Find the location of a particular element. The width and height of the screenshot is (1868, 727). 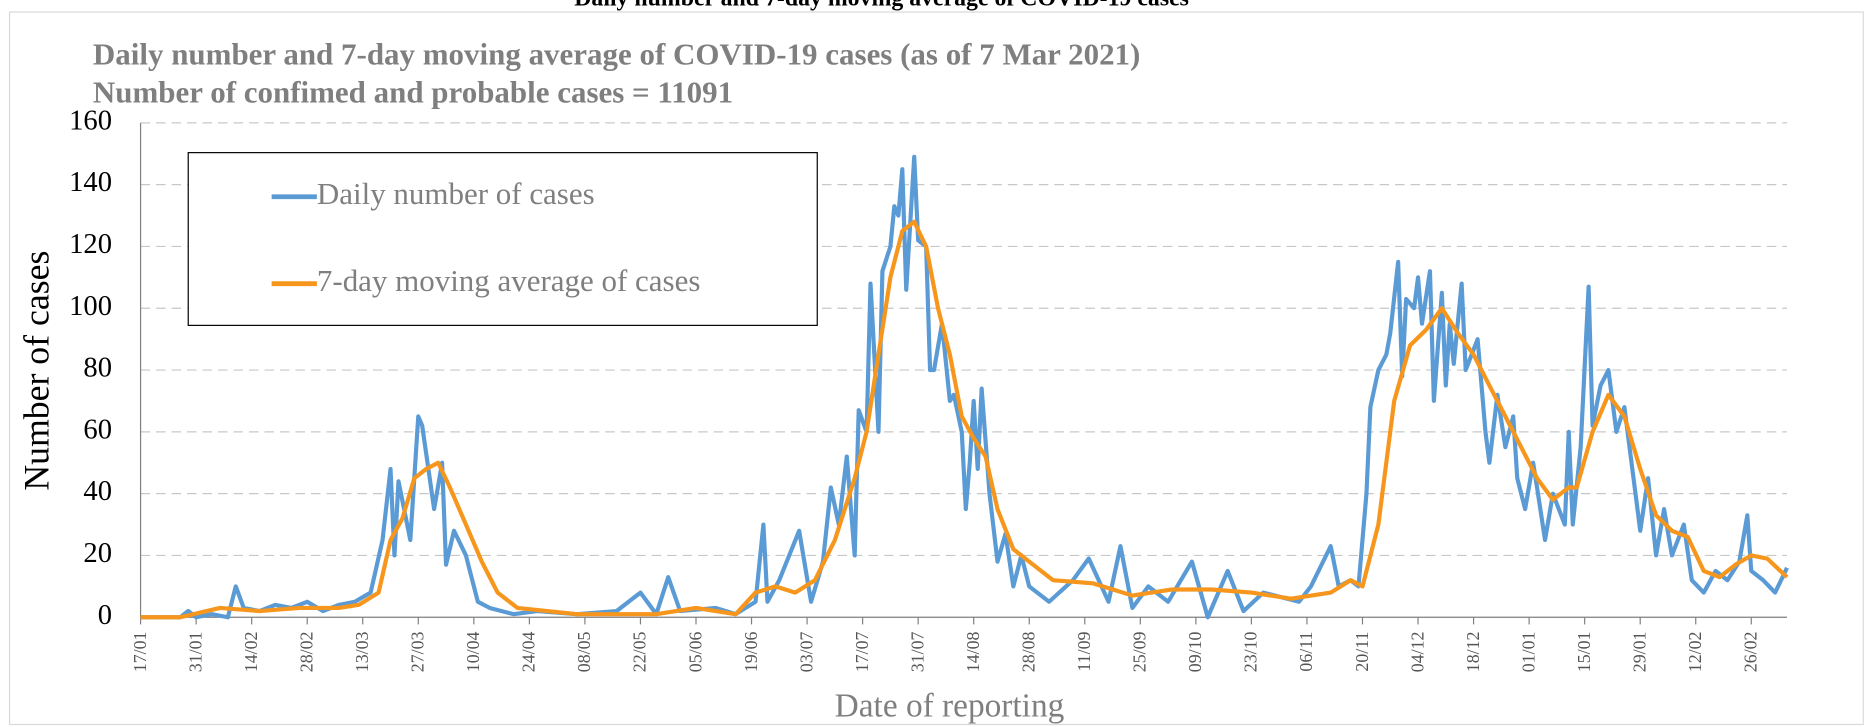

x-tick-label: 23/10 is located at coordinates (1251, 651).